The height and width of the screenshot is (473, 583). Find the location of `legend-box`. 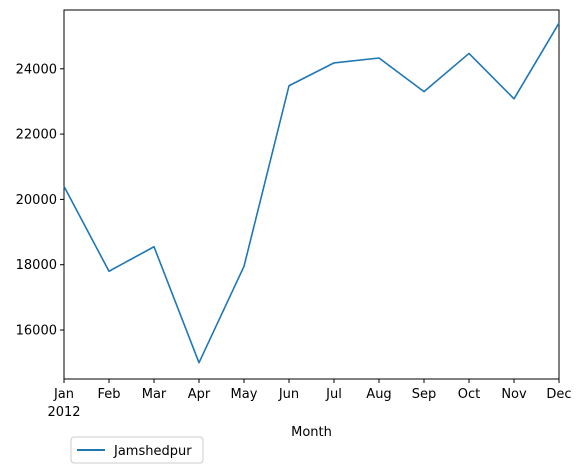

legend-box is located at coordinates (137, 450).